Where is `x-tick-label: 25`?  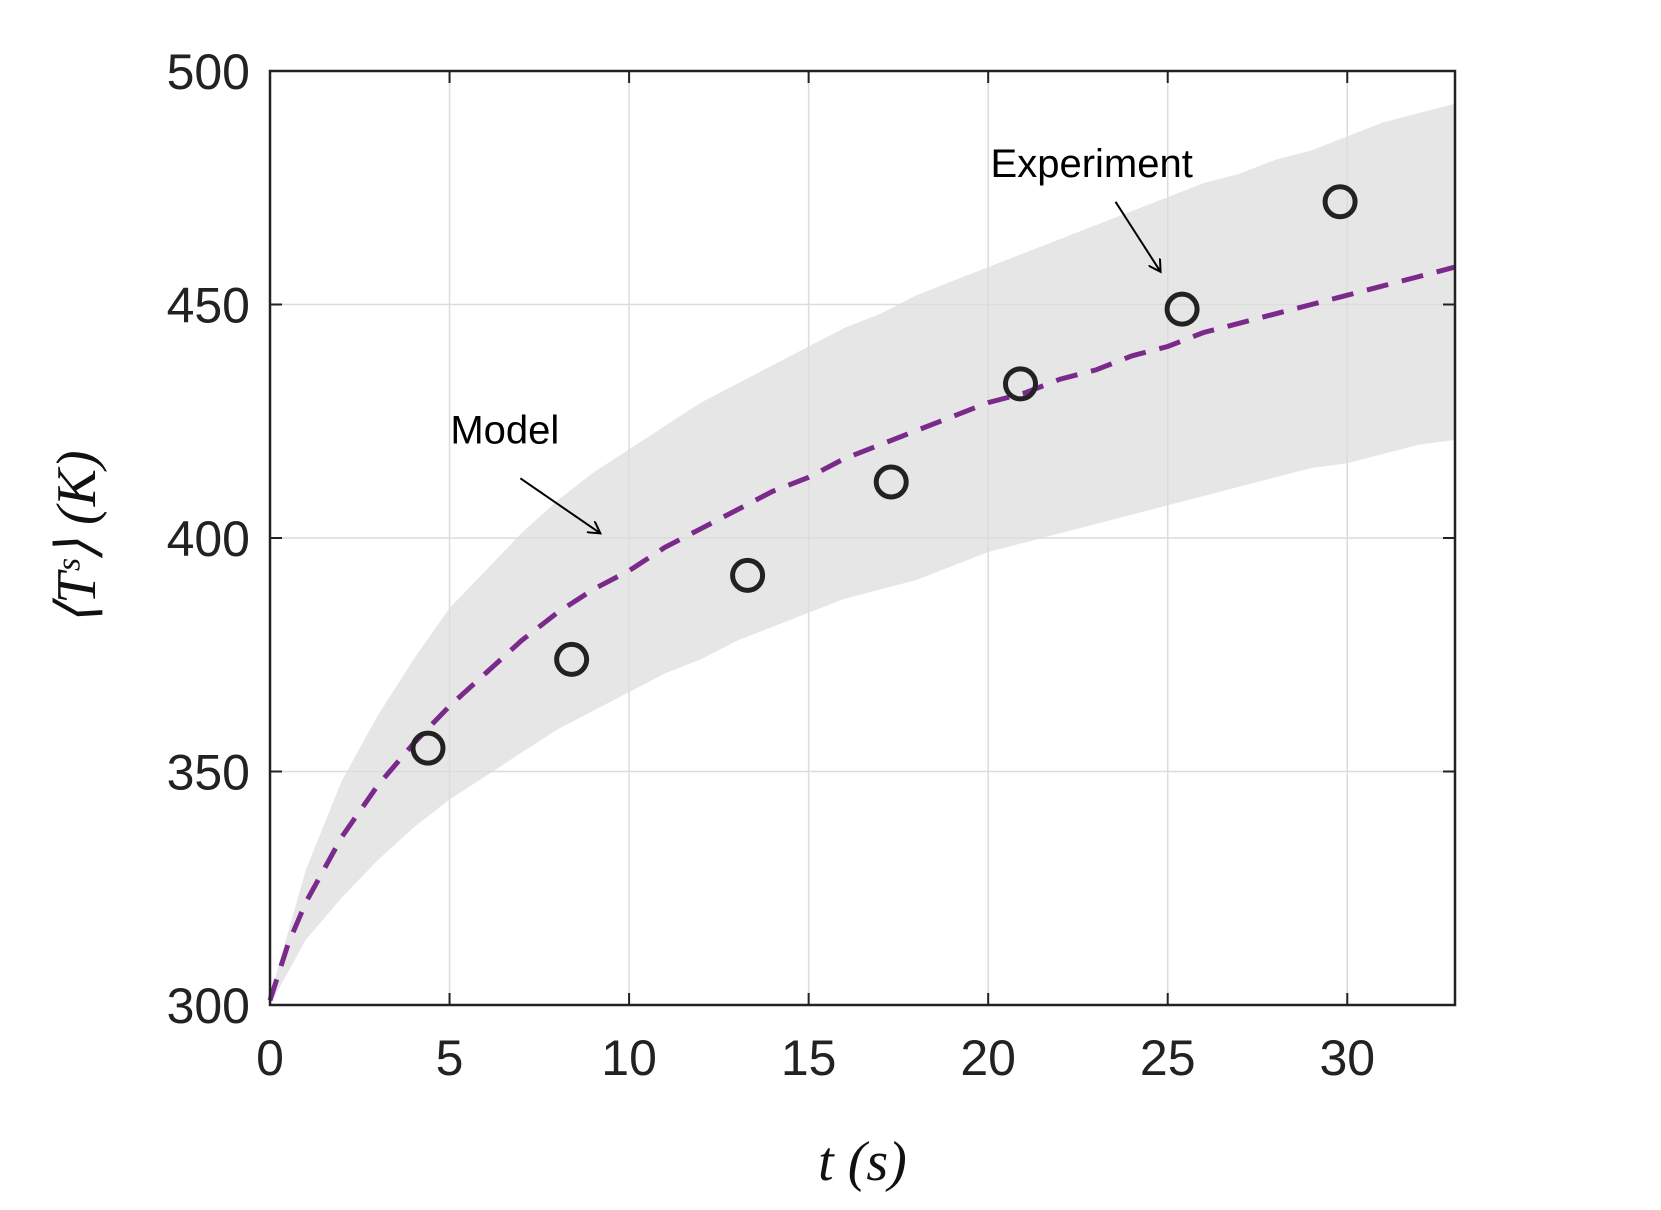
x-tick-label: 25 is located at coordinates (1168, 1058).